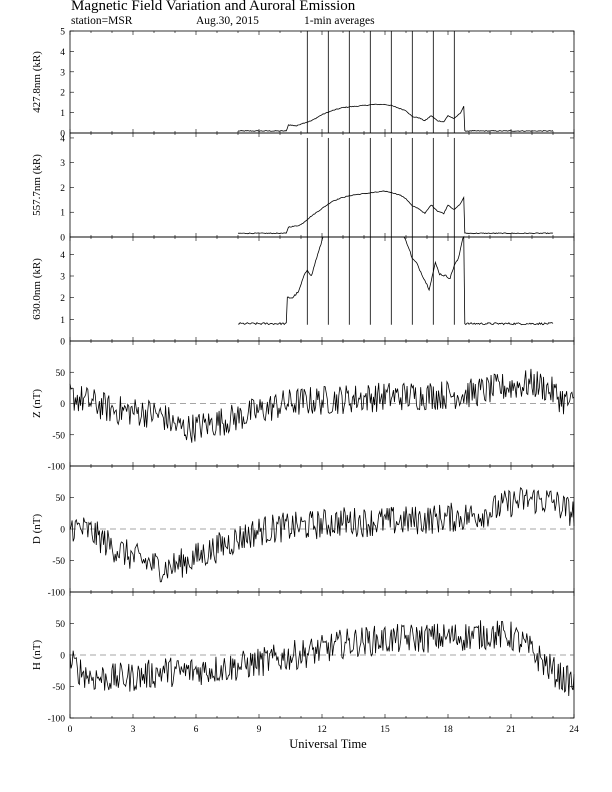  Describe the element at coordinates (339, 21) in the screenshot. I see `averaging-label: 1-min averages` at that location.